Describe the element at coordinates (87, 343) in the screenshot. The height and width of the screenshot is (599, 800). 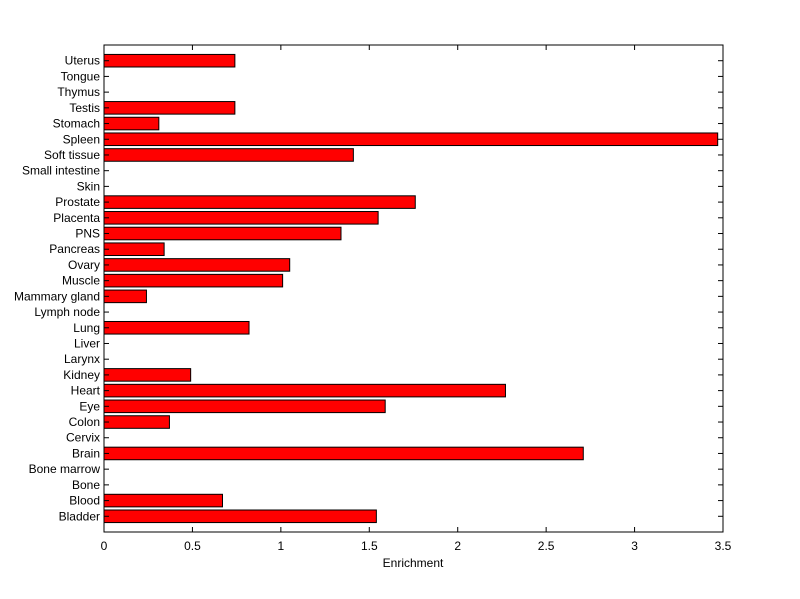
I see `y-tick-label: Liver` at that location.